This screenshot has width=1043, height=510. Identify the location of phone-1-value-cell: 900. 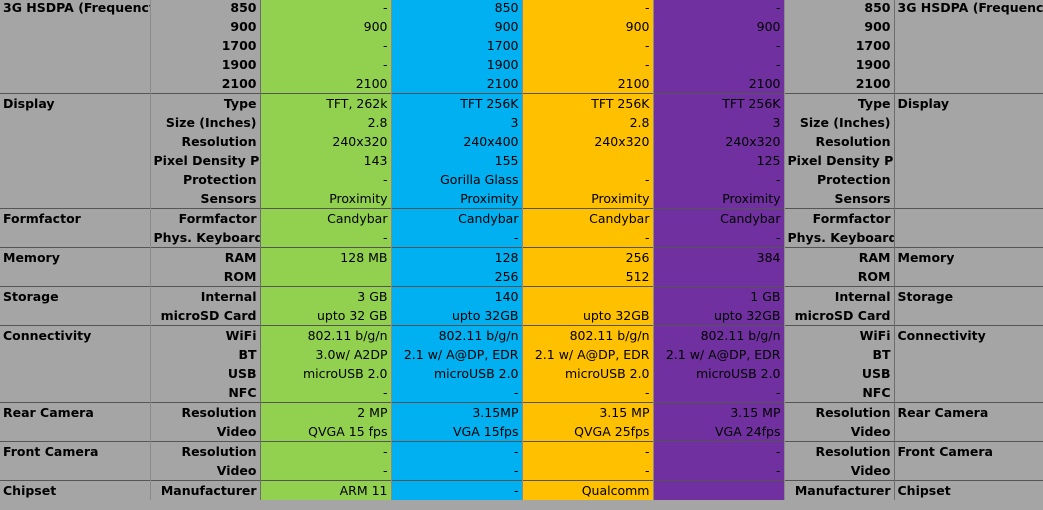
(326, 26).